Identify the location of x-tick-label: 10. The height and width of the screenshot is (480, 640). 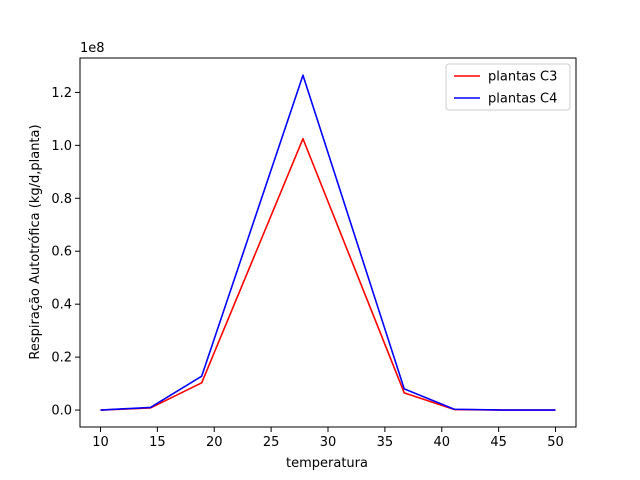
(100, 442).